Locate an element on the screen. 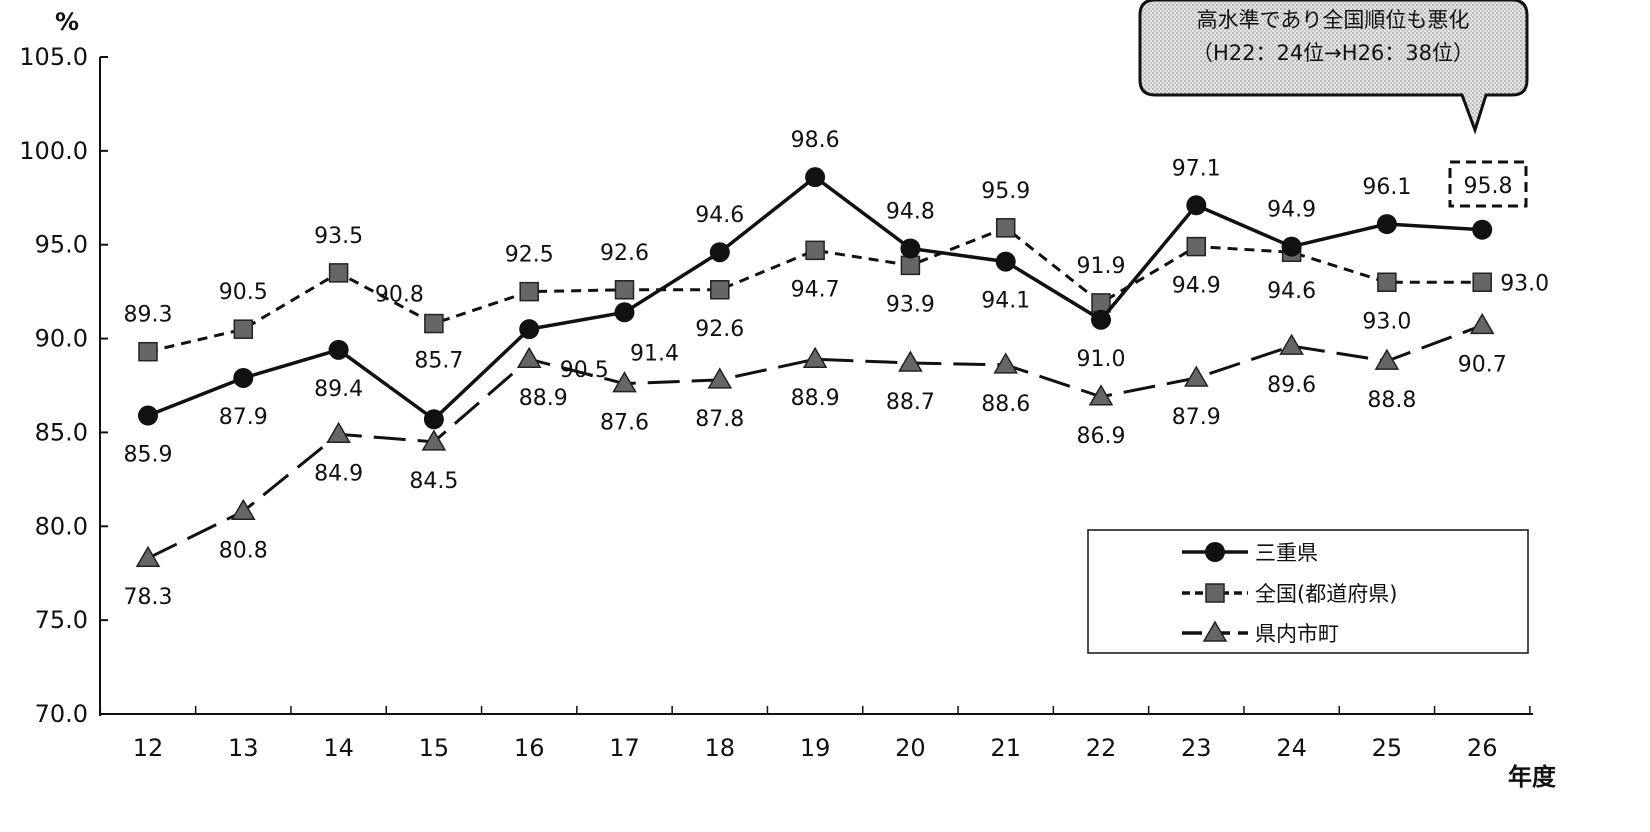 The image size is (1650, 832). data-label: 95.9 is located at coordinates (1005, 191).